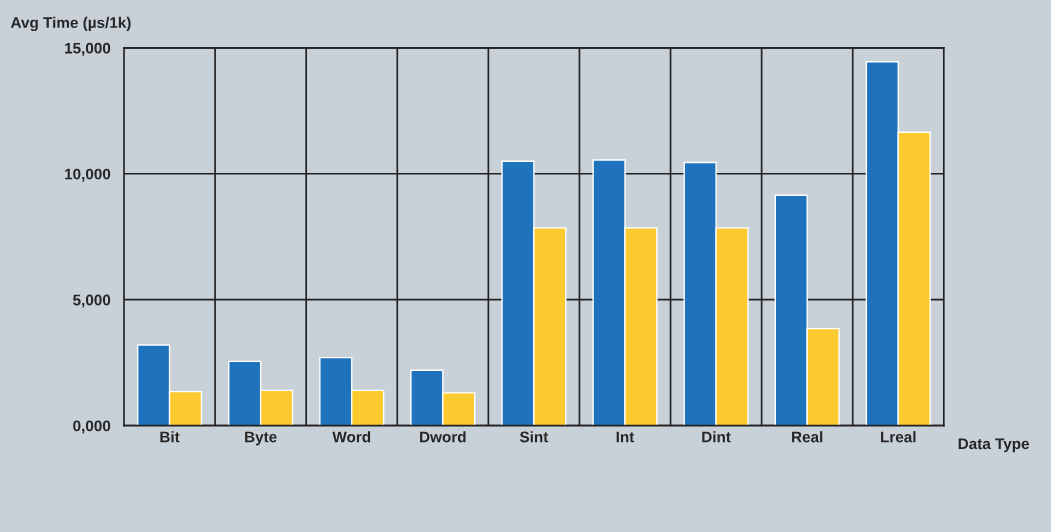 Image resolution: width=1051 pixels, height=532 pixels. Describe the element at coordinates (88, 175) in the screenshot. I see `y-tick-label: 10,000` at that location.